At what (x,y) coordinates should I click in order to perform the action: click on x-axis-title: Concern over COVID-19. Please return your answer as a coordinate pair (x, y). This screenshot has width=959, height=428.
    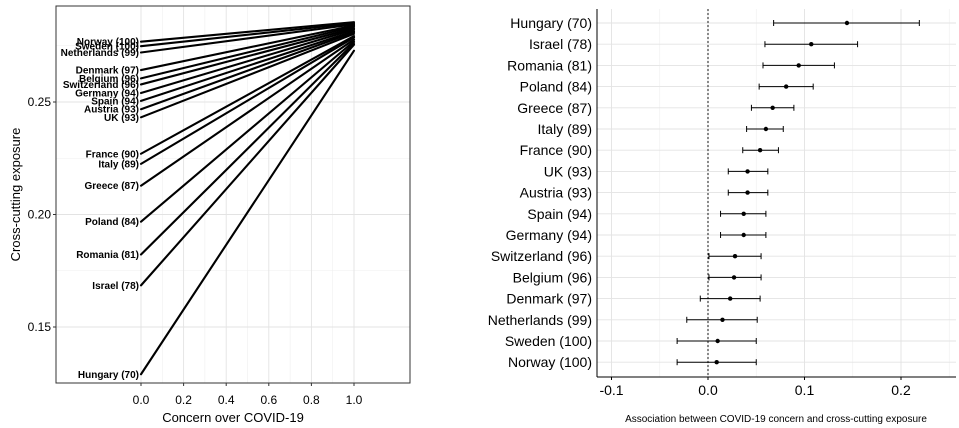
    Looking at the image, I should click on (233, 417).